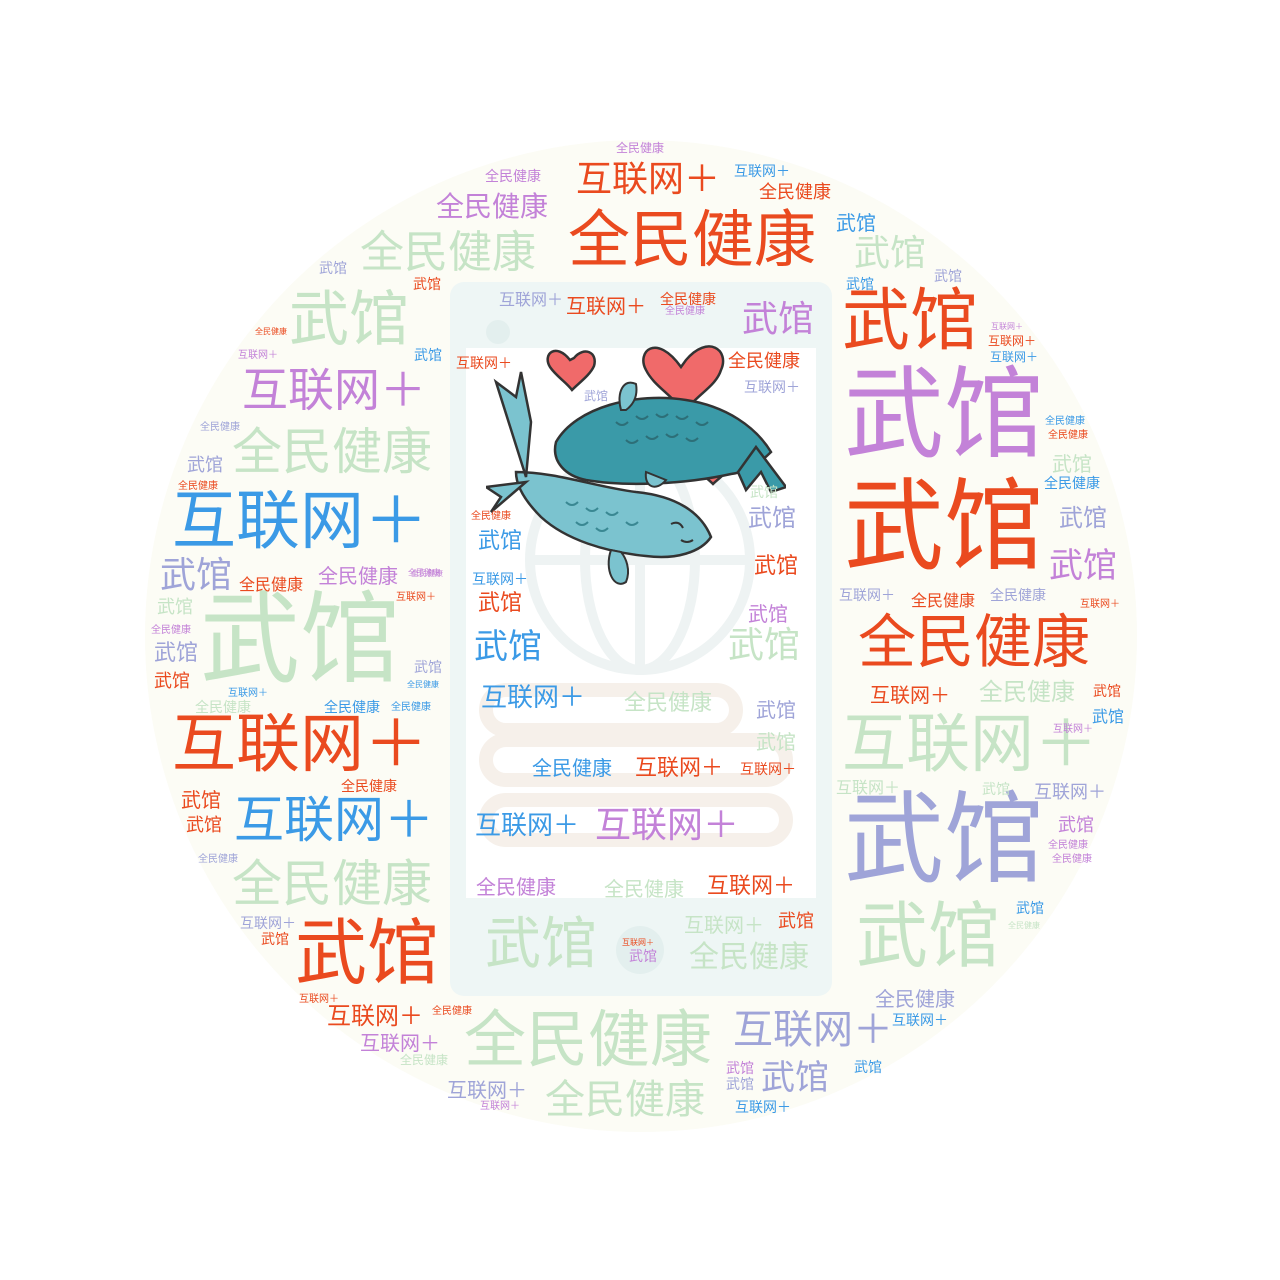  What do you see at coordinates (636, 765) in the screenshot?
I see `decor-bars` at bounding box center [636, 765].